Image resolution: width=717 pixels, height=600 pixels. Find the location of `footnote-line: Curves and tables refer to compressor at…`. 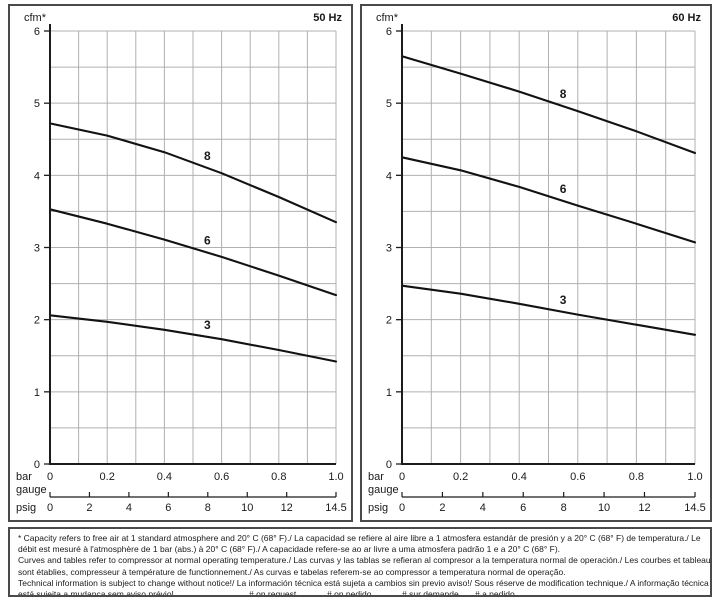

footnote-line: Curves and tables refer to compressor at… is located at coordinates (365, 560).